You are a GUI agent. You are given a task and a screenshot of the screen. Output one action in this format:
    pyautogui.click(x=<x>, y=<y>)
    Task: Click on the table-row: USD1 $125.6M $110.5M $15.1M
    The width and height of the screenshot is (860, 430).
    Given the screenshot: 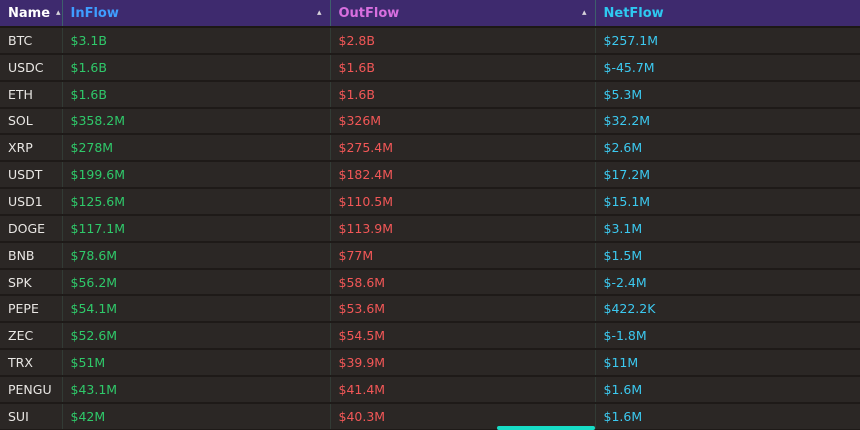 What is the action you would take?
    pyautogui.click(x=430, y=202)
    